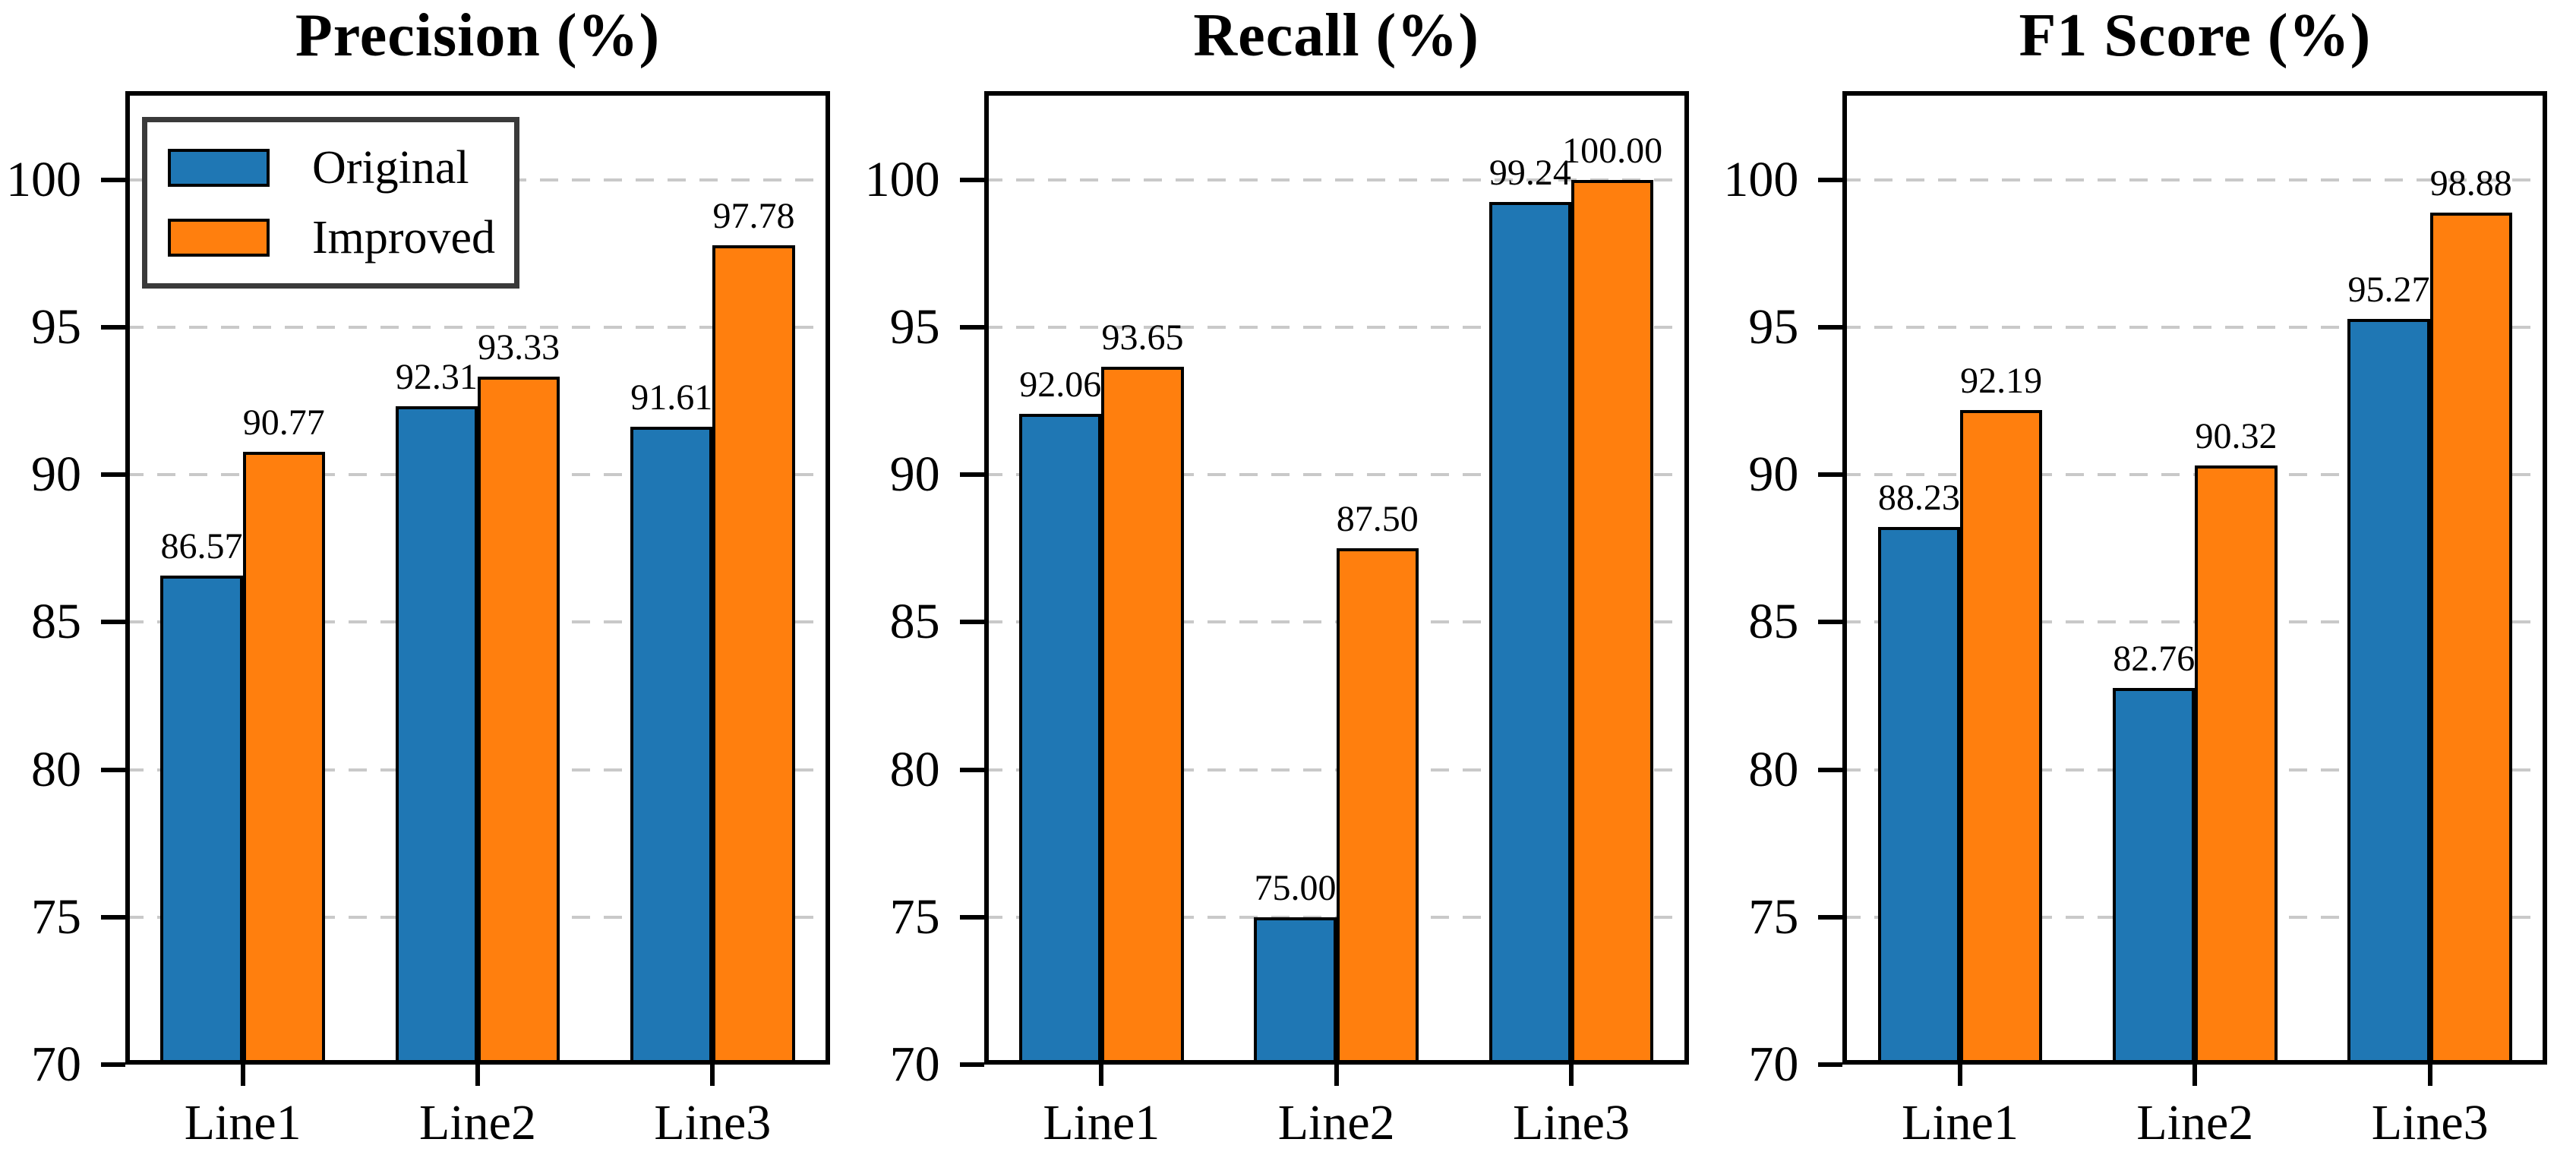 This screenshot has width=2576, height=1158. What do you see at coordinates (284, 422) in the screenshot?
I see `bar-value-label-improved-line1: 90.77` at bounding box center [284, 422].